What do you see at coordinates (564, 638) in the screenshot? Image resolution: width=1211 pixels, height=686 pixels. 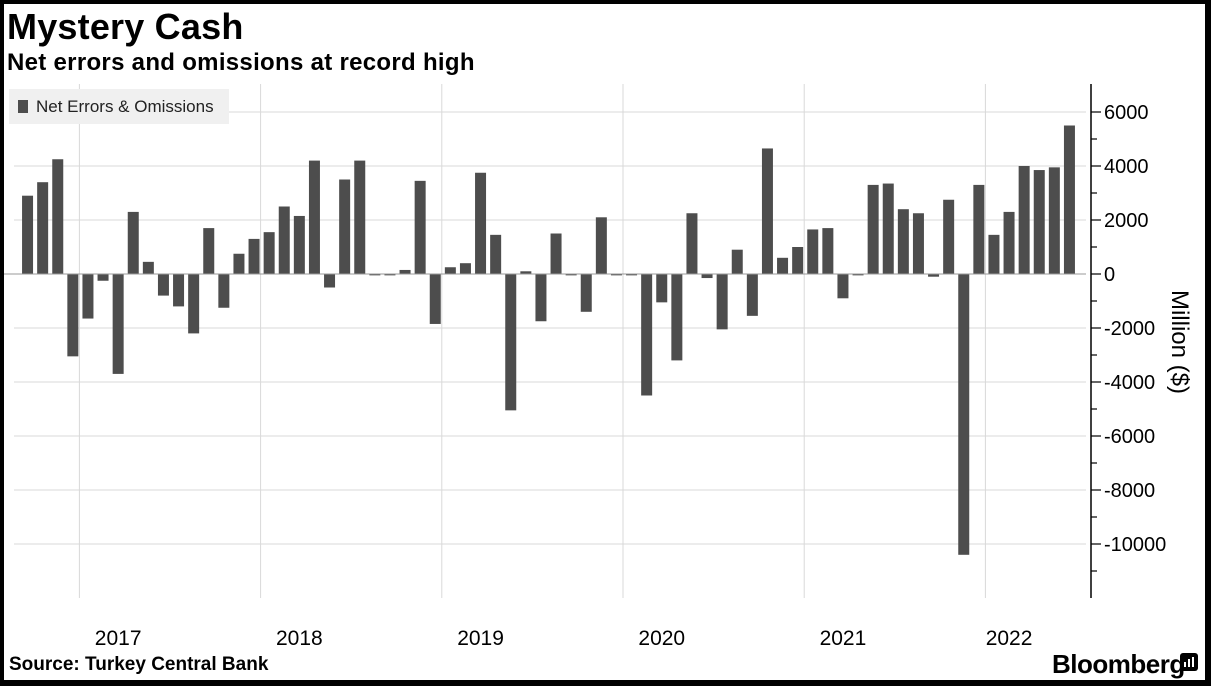 I see `x-tick-labels: 2017 2018 2019 2020 2021 2022` at bounding box center [564, 638].